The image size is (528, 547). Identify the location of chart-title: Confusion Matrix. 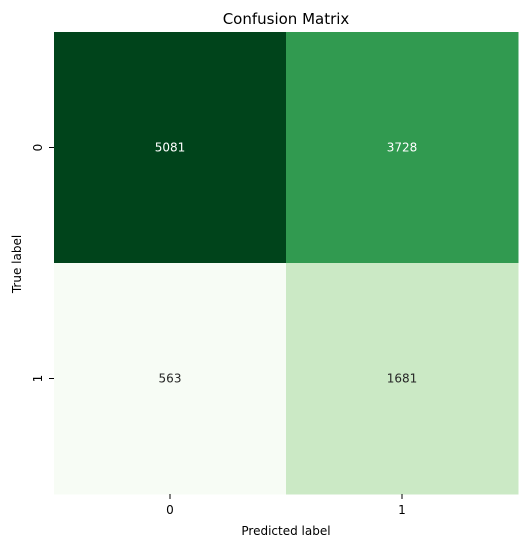
(286, 19).